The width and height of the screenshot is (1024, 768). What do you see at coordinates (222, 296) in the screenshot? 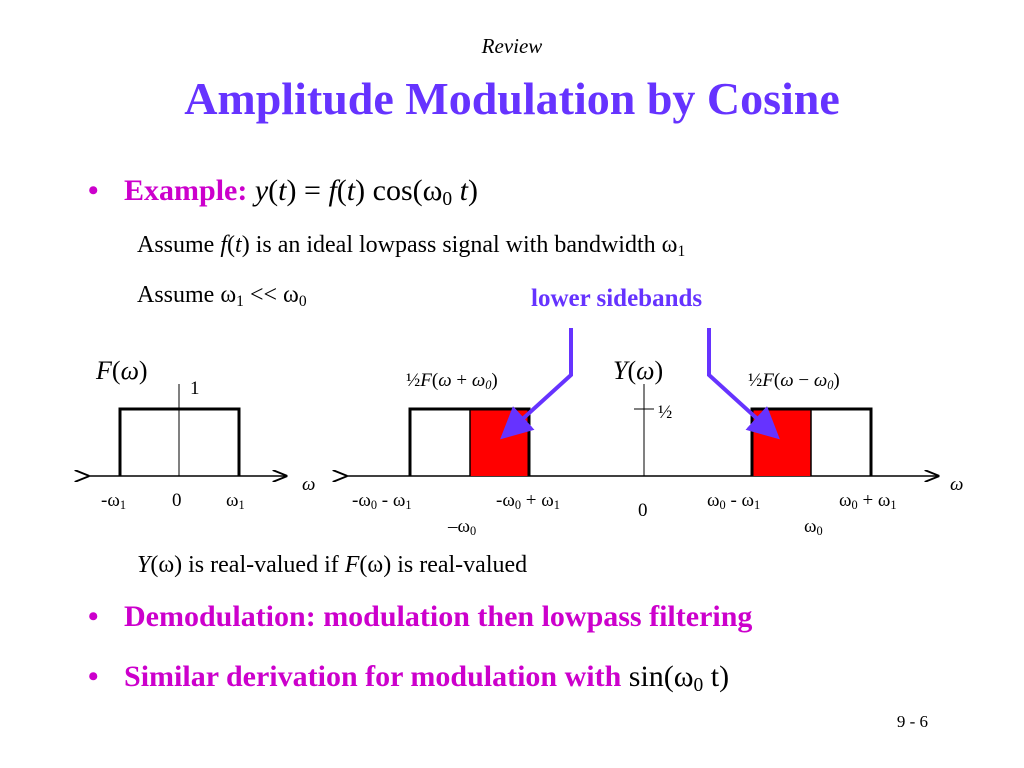
I see `assume-inequality: Assume ω1 << ω0` at bounding box center [222, 296].